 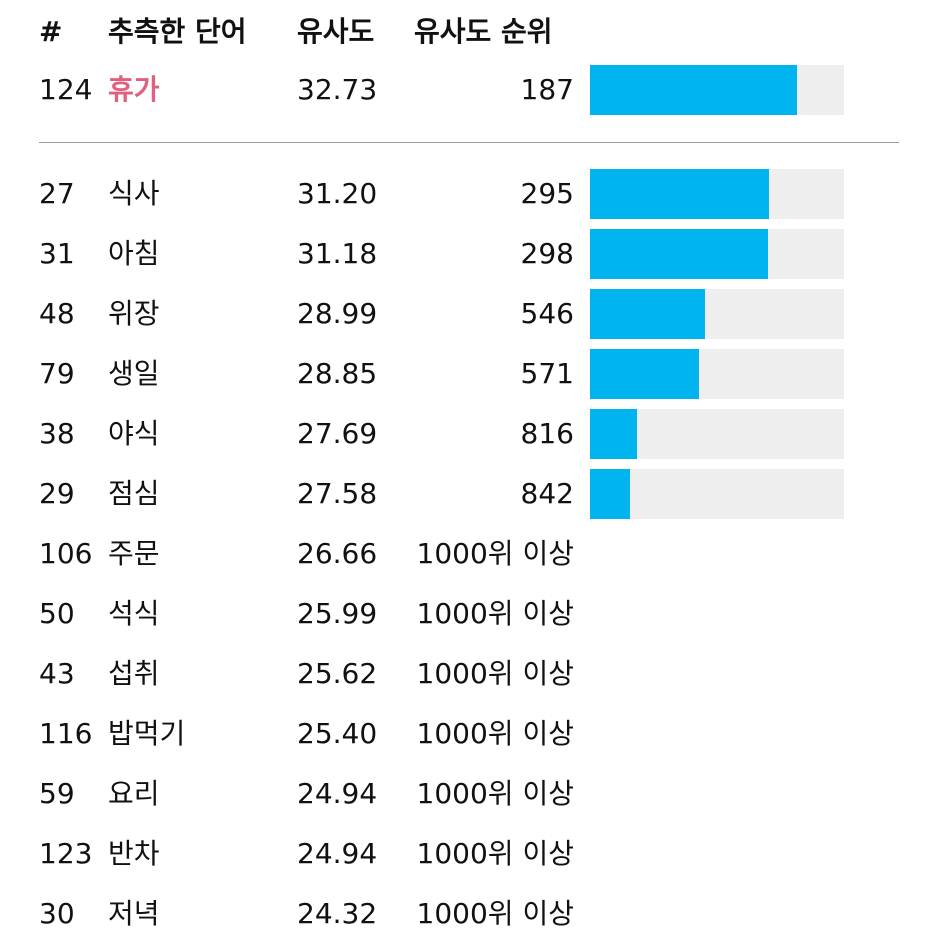 What do you see at coordinates (147, 733) in the screenshot?
I see `row-word: 밥먹기` at bounding box center [147, 733].